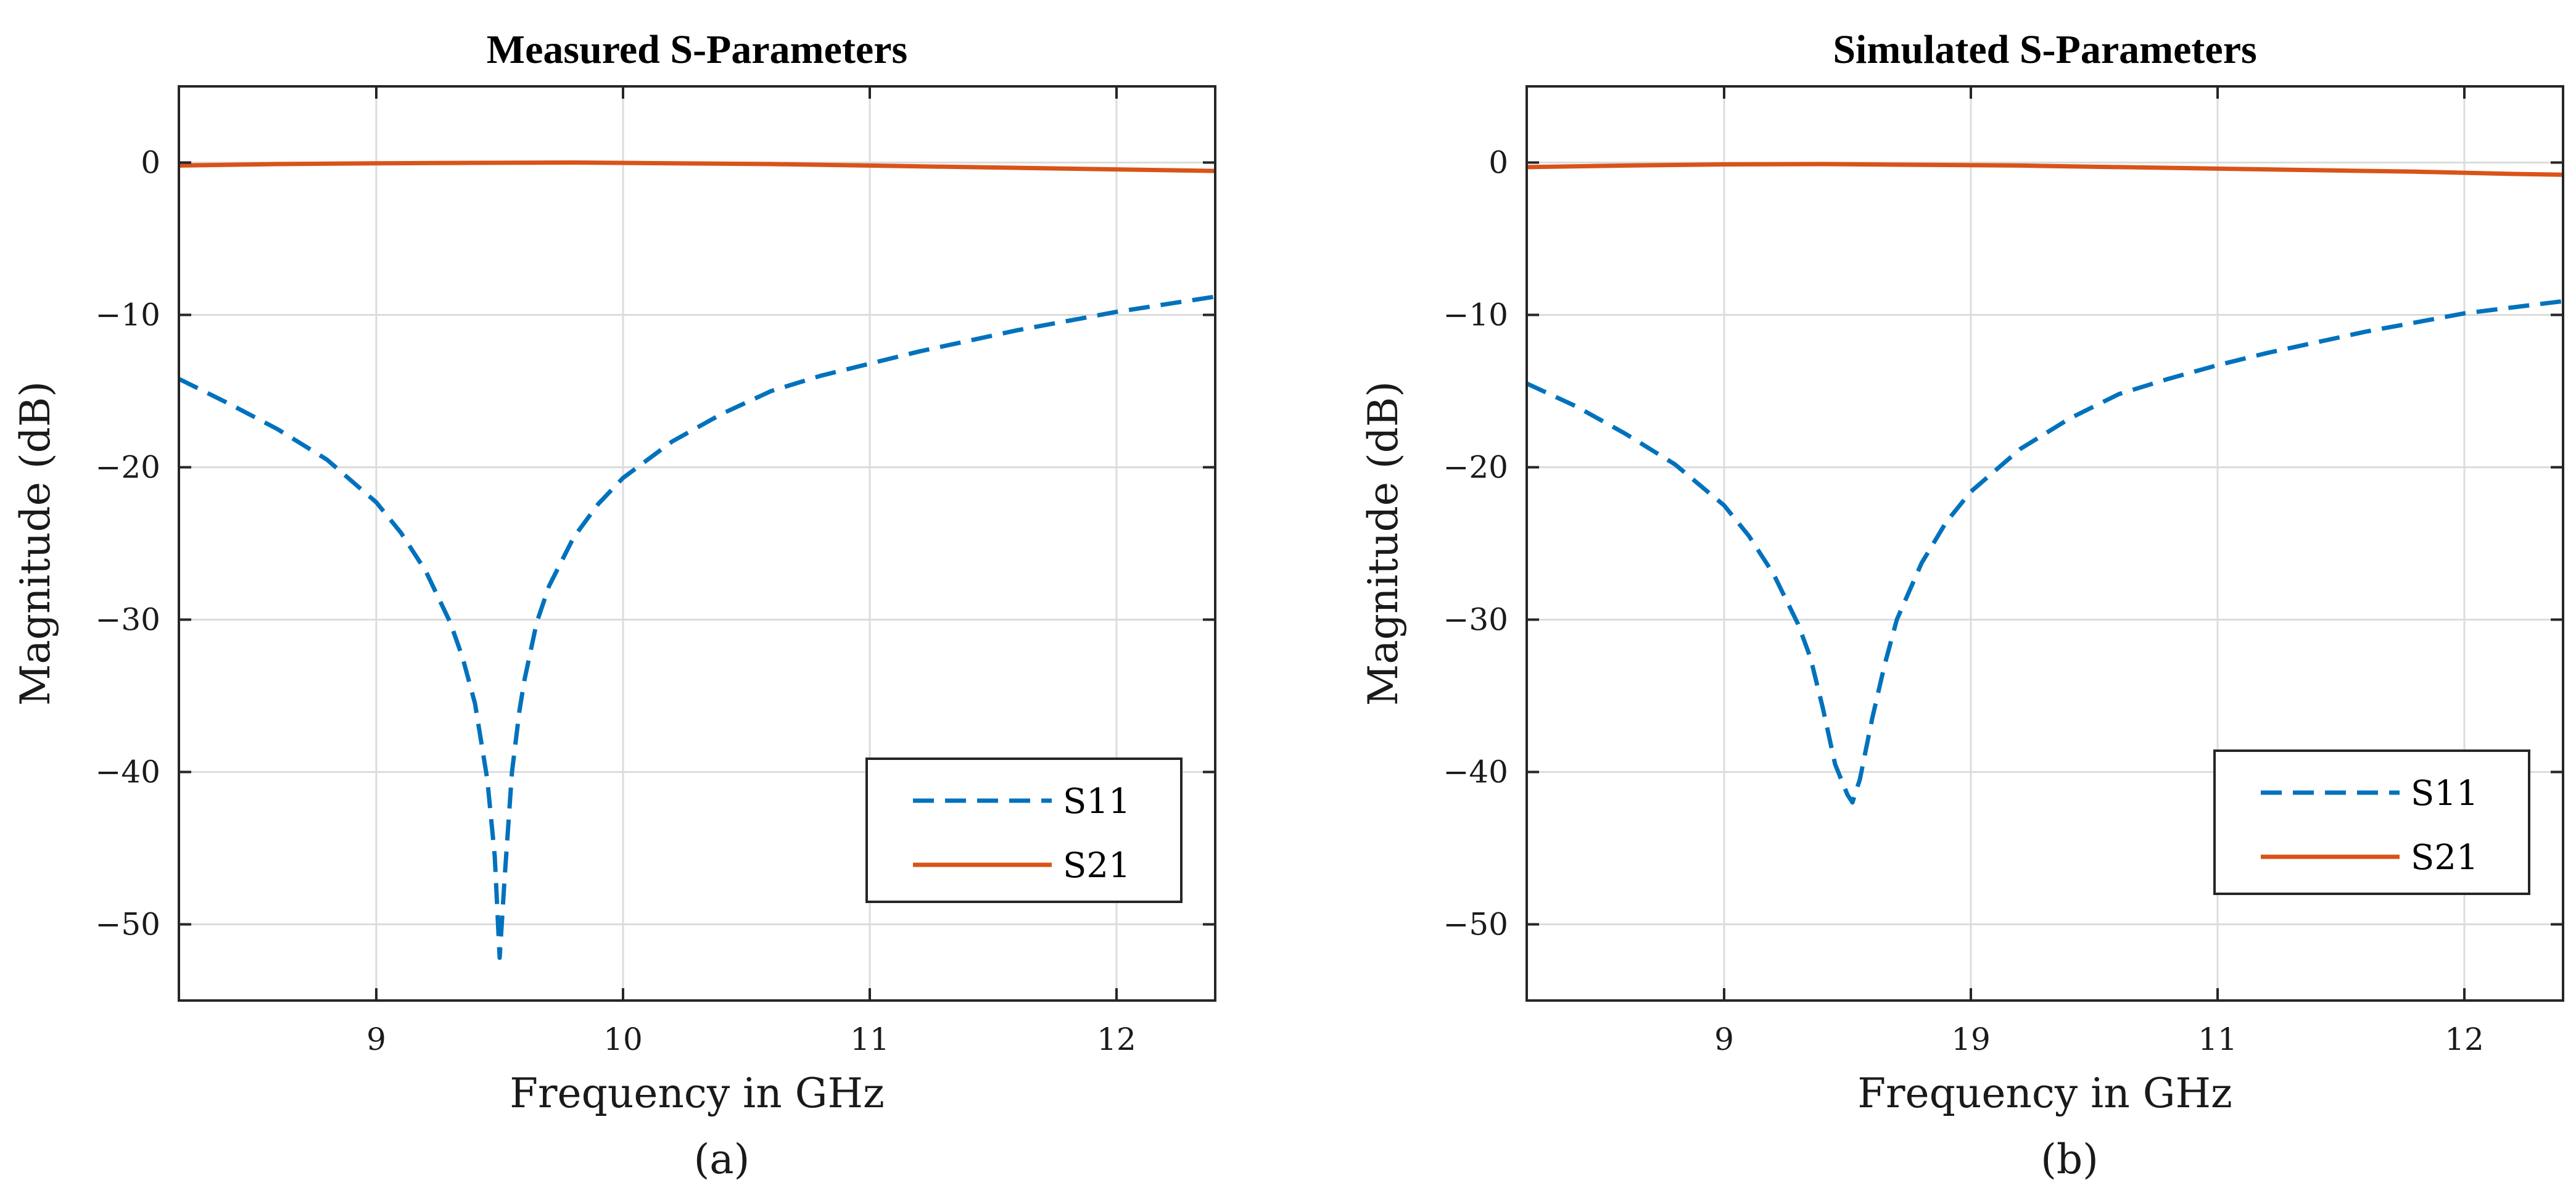 The image size is (2576, 1201). What do you see at coordinates (722, 1159) in the screenshot?
I see `panel-label: (a)` at bounding box center [722, 1159].